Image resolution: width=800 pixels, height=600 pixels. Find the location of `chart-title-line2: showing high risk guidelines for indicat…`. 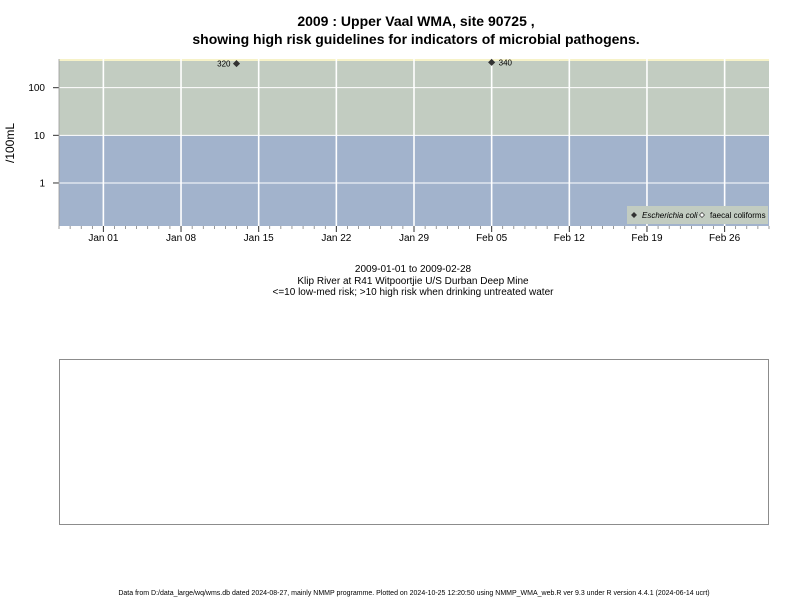

chart-title-line2: showing high risk guidelines for indicat… is located at coordinates (416, 39).